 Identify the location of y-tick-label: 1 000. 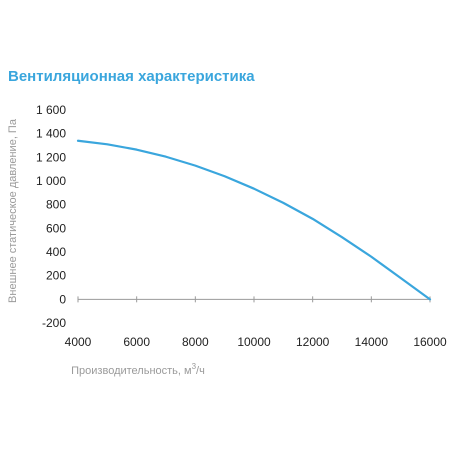
(51, 181).